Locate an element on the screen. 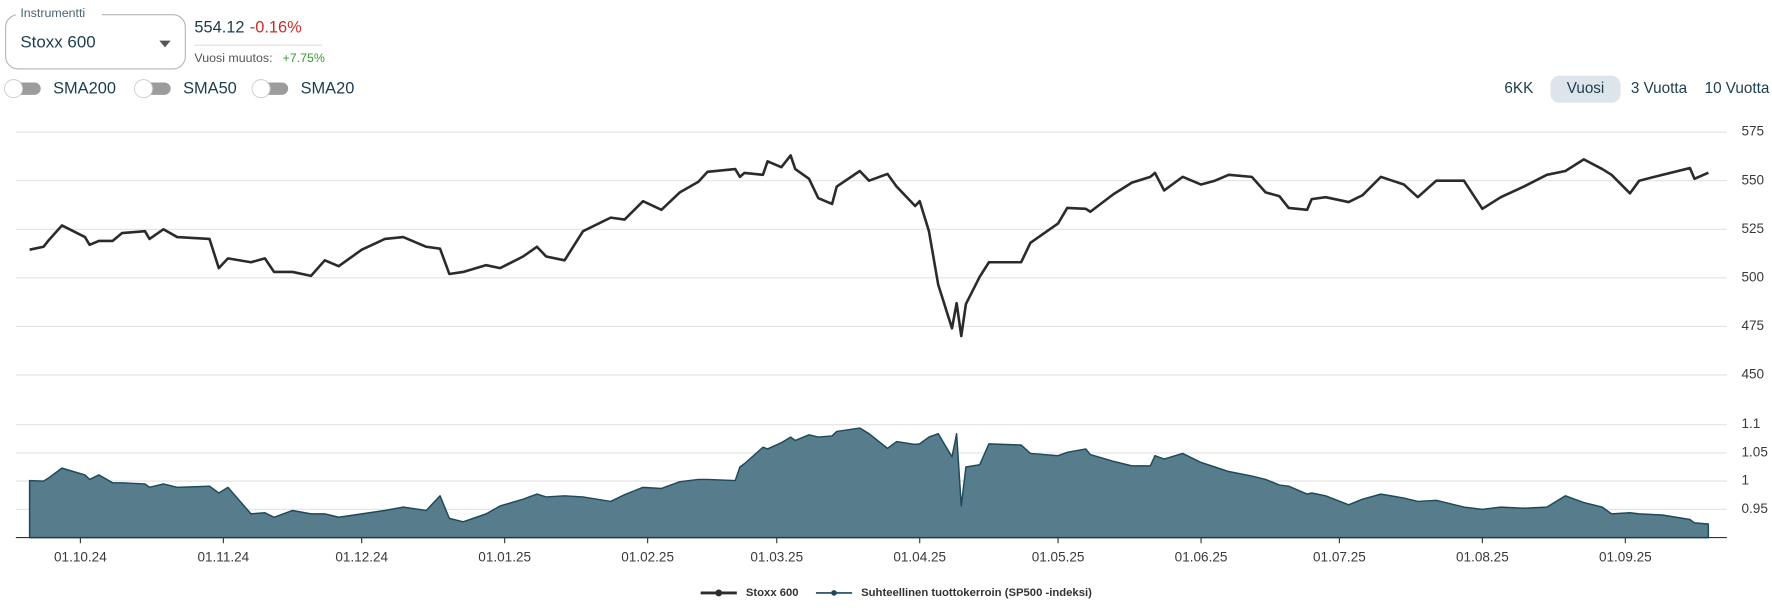  label-bg is located at coordinates (58, 13).